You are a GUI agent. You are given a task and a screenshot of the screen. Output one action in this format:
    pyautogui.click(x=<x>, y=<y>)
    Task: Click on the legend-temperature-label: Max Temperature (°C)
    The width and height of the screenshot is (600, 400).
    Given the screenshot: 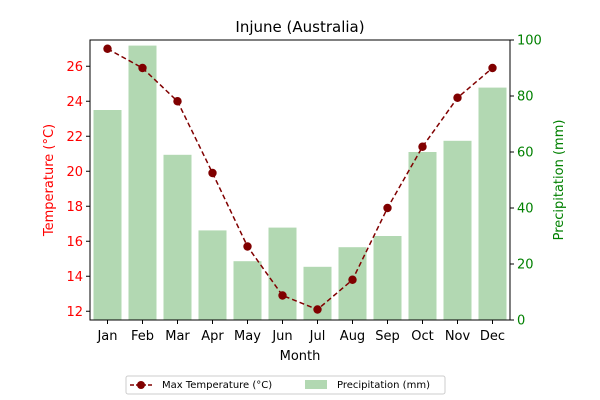 What is the action you would take?
    pyautogui.click(x=217, y=385)
    